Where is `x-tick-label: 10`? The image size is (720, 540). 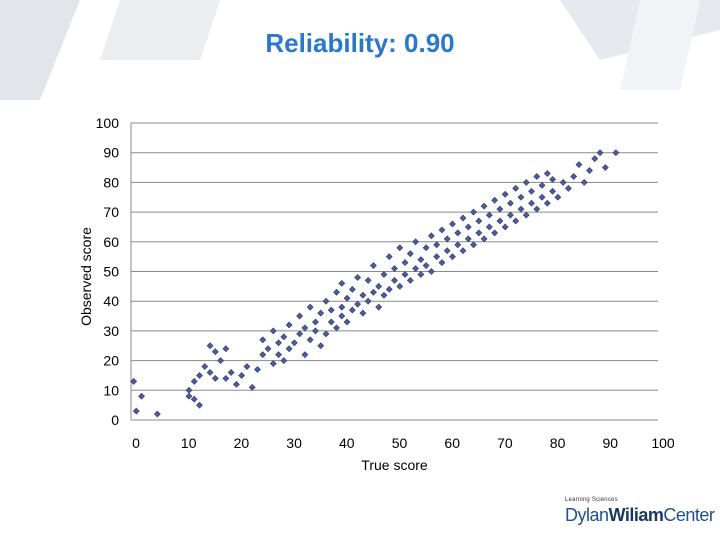 x-tick-label: 10 is located at coordinates (189, 443).